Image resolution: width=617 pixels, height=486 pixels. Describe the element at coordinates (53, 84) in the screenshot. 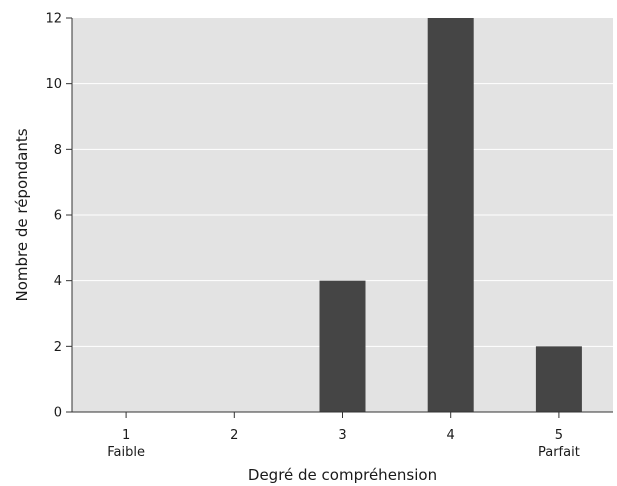

I see `y-tick-label: 10` at that location.